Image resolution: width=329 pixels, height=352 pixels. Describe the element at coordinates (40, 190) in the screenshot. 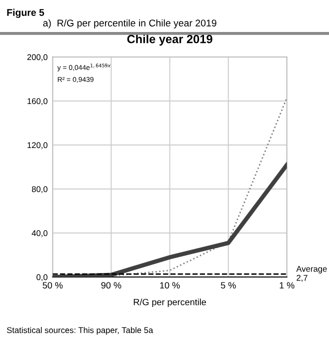

I see `y-tick-label: 80,0` at that location.